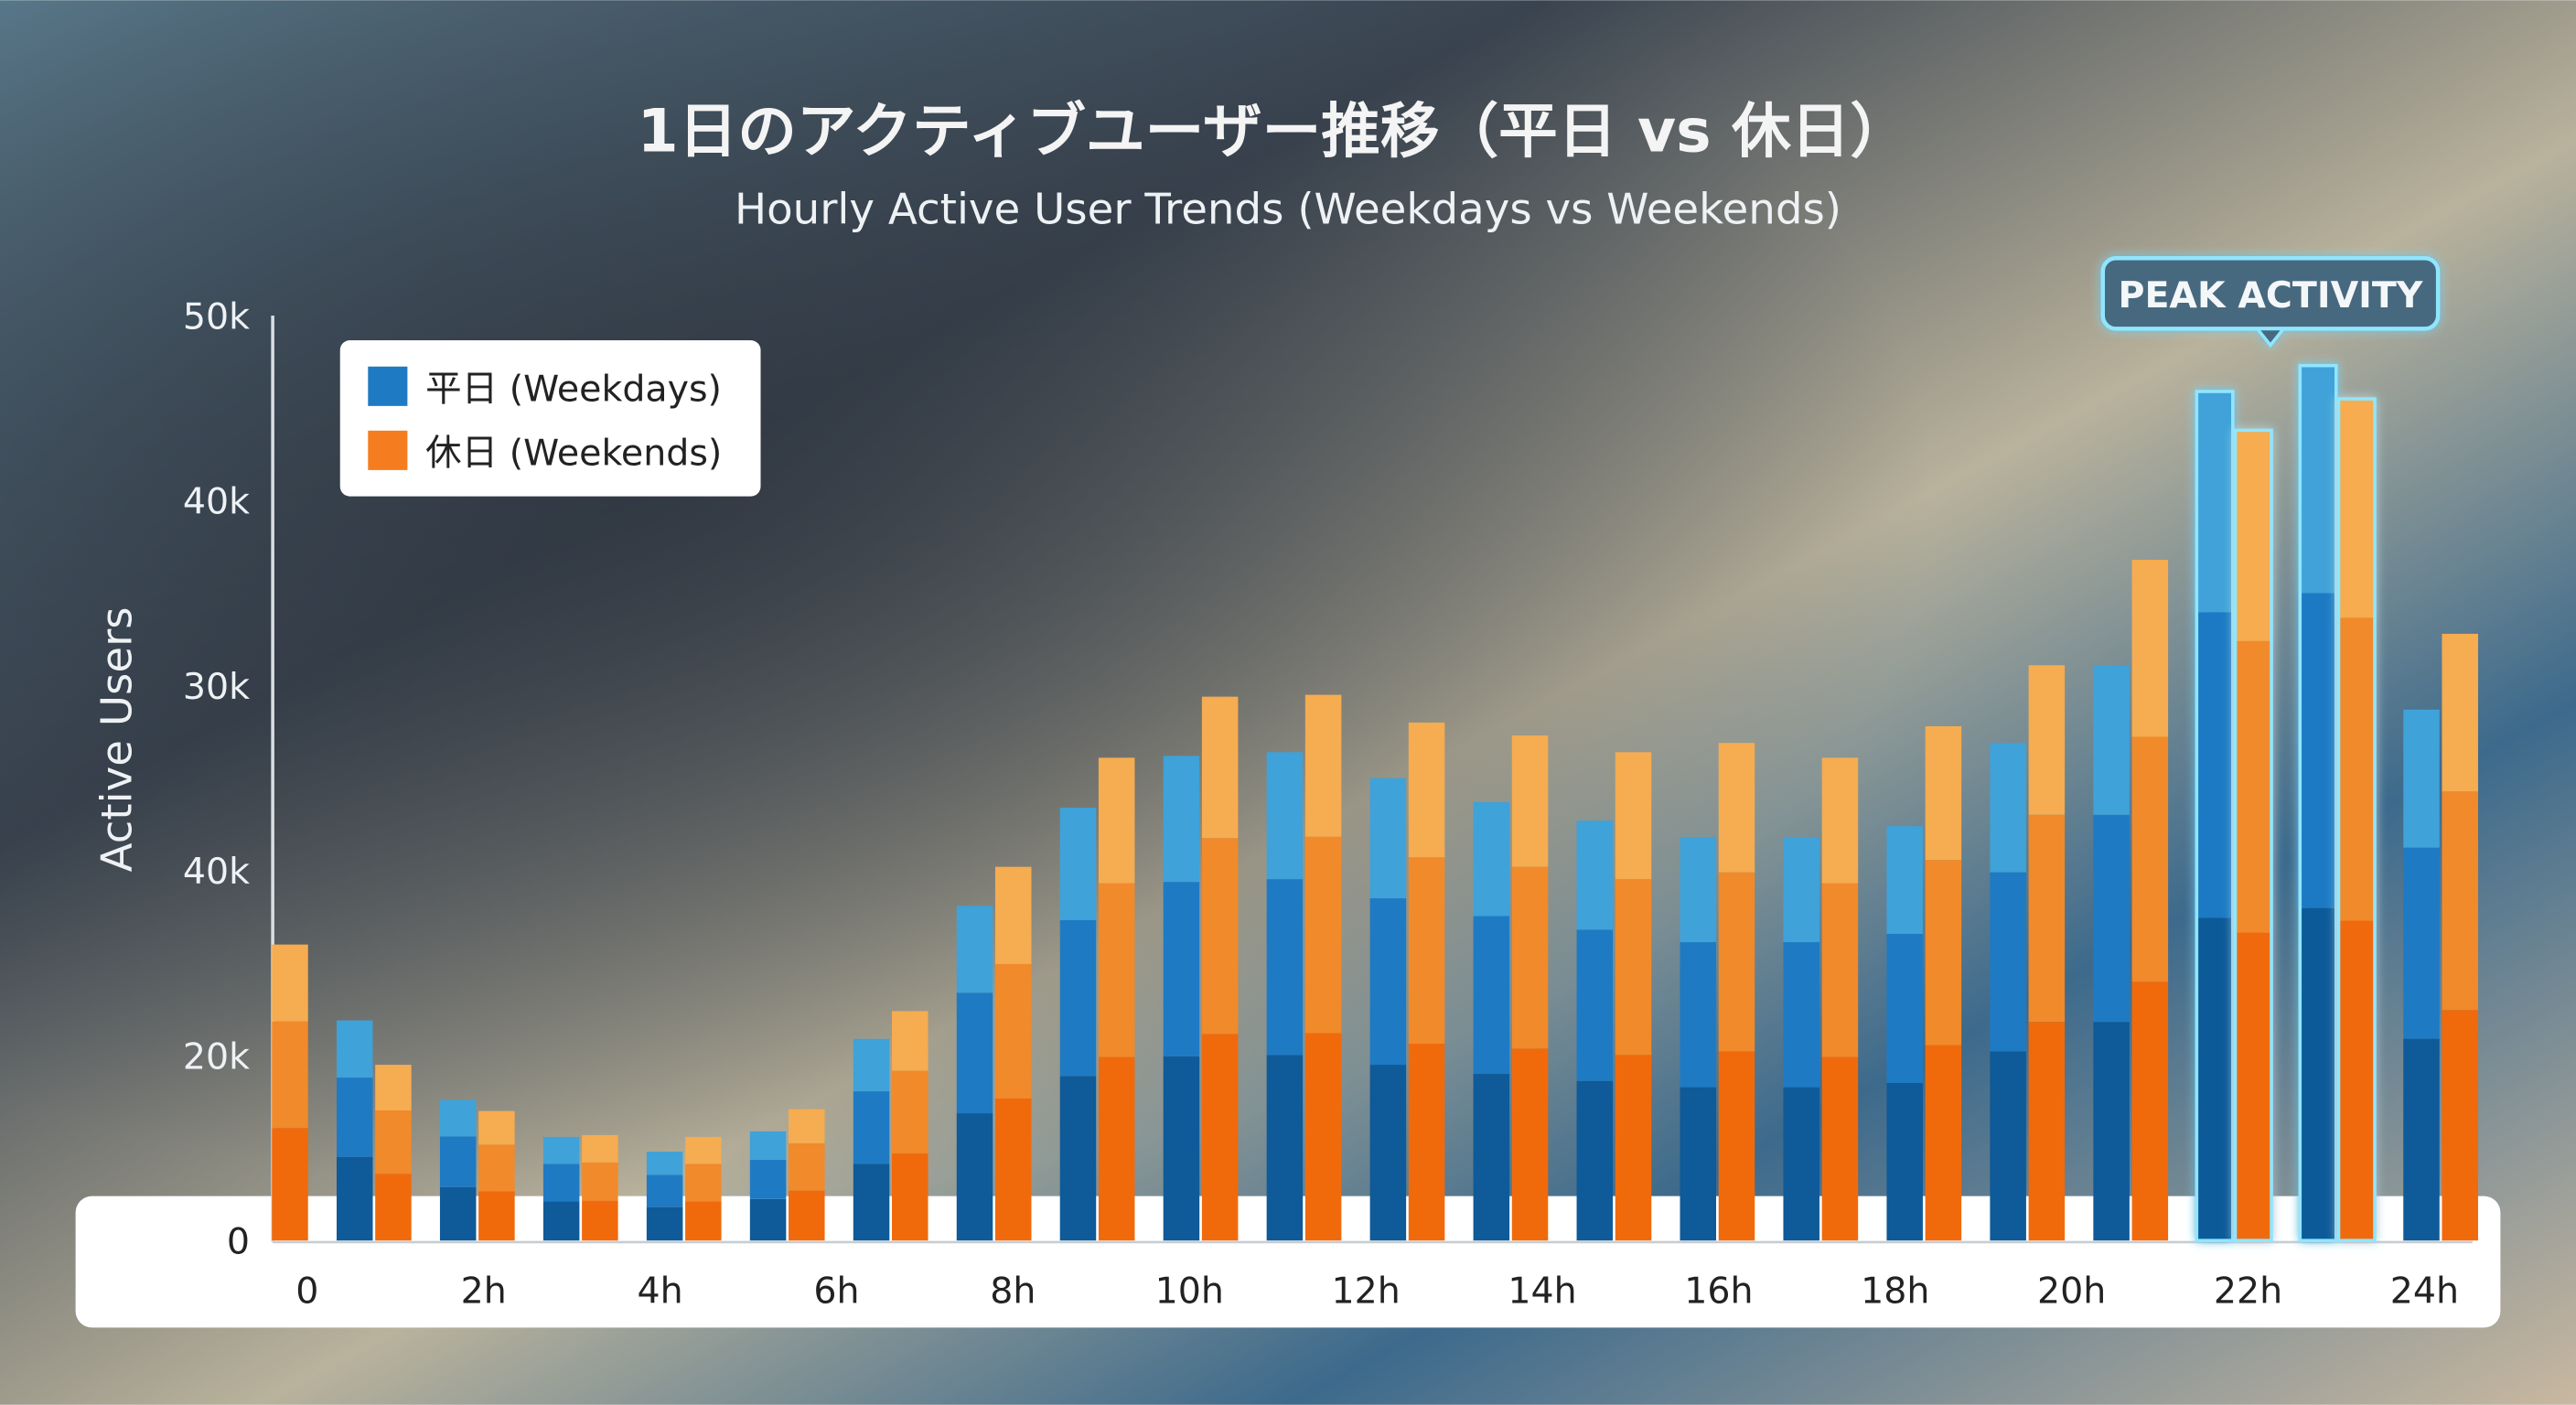 The image size is (2576, 1405). Describe the element at coordinates (573, 389) in the screenshot. I see `legend-label-weekdays: 平日 (Weekdays)` at that location.